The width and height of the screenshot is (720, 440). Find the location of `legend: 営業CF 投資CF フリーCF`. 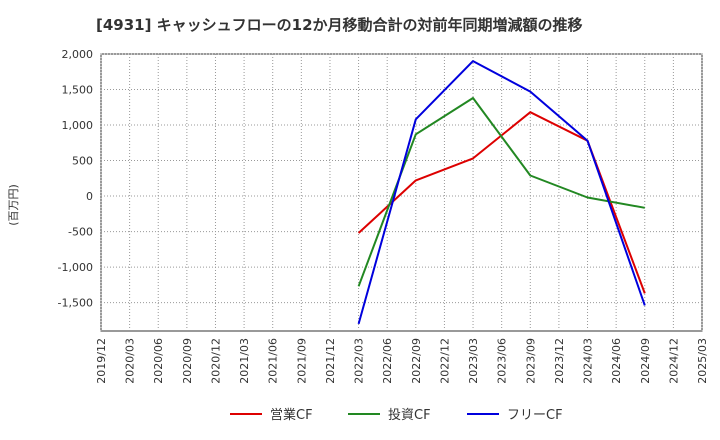

legend: 営業CF 投資CF フリーCF is located at coordinates (396, 415).